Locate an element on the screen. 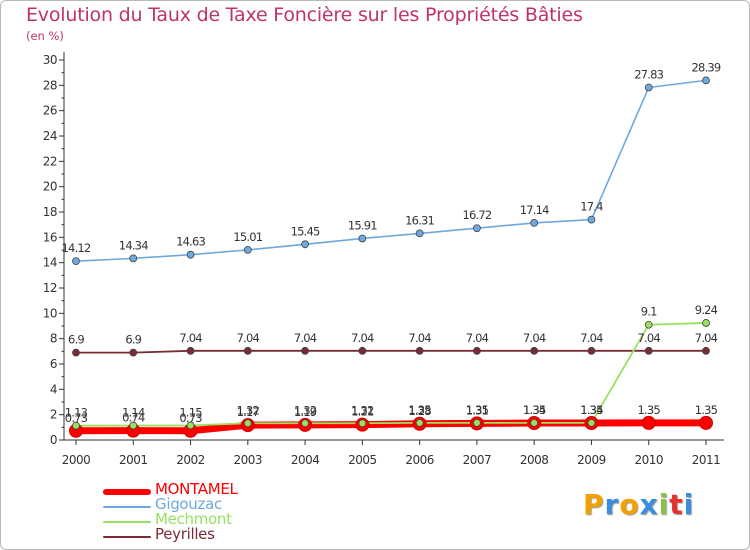  x-tick-label: 2009 is located at coordinates (591, 460).